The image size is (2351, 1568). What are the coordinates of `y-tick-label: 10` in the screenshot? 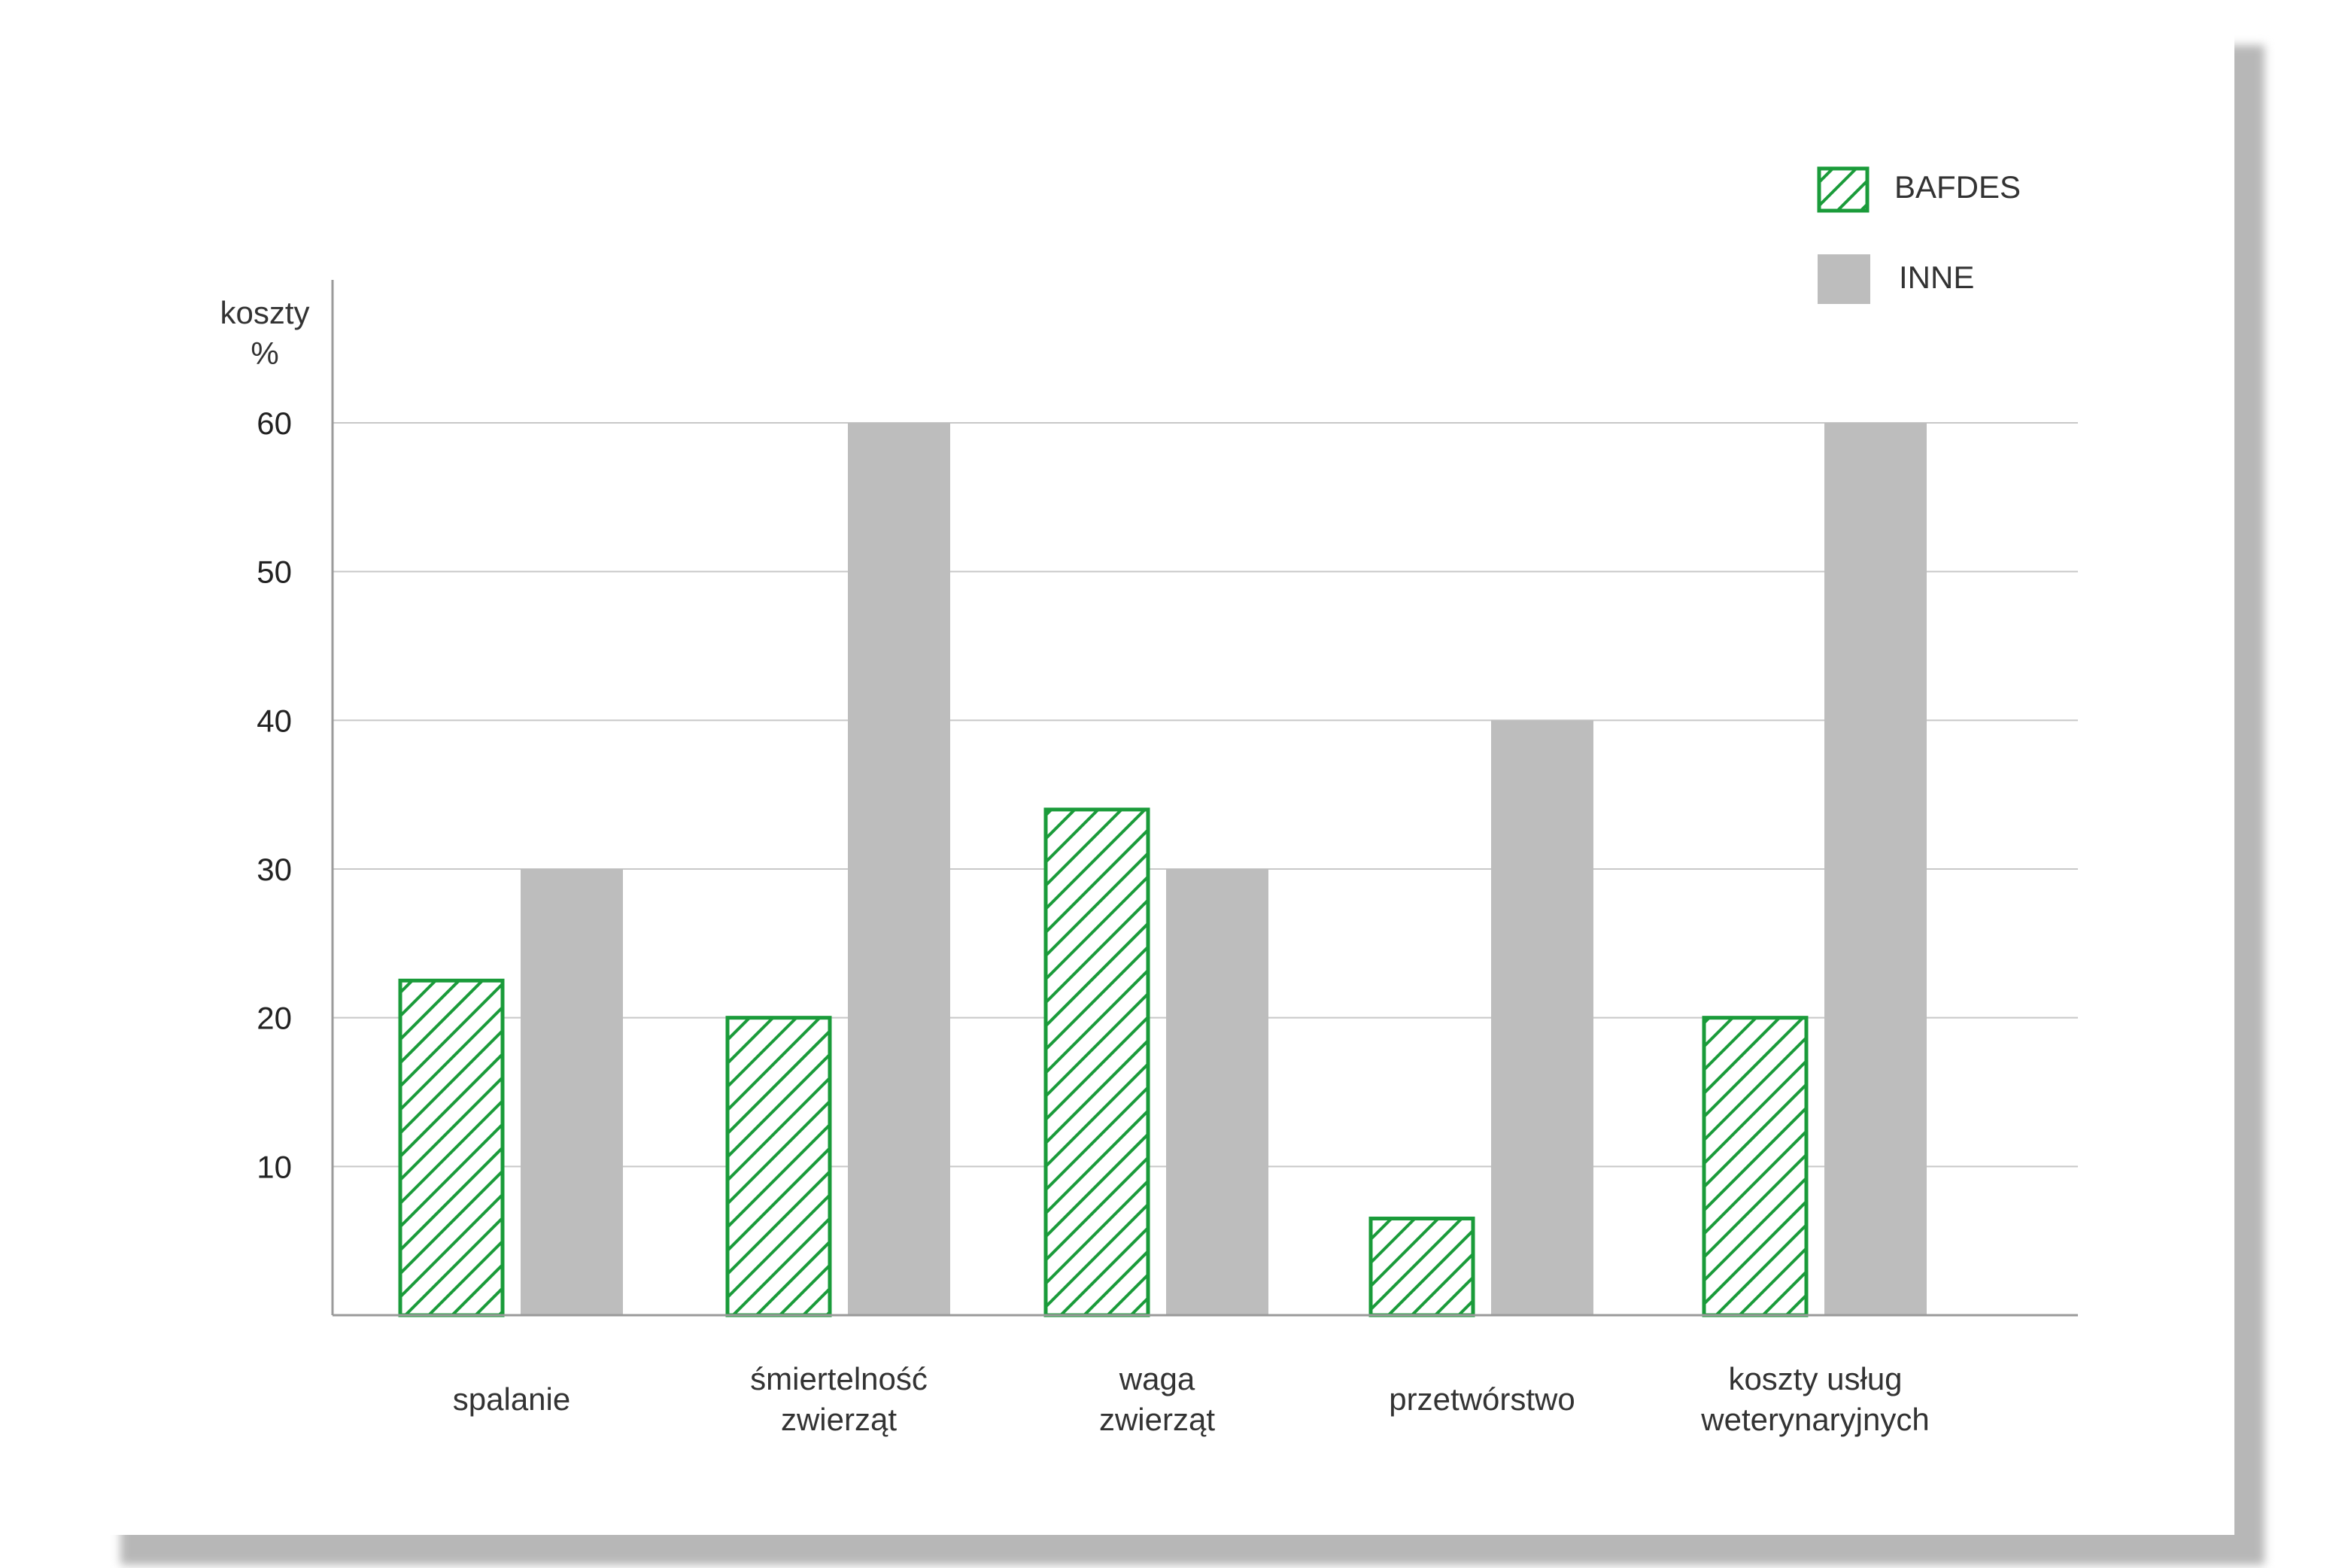 It's located at (275, 1166).